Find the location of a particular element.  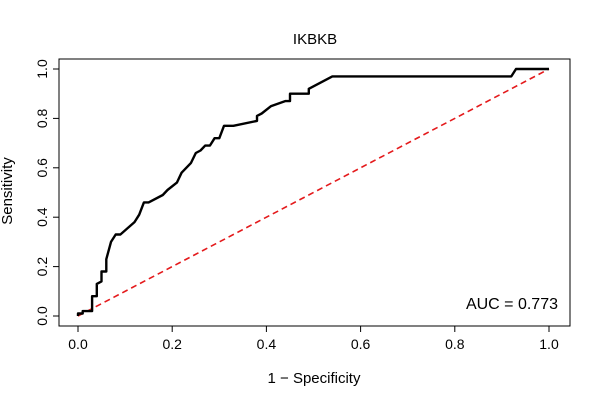

x-tick-label: 0.4 is located at coordinates (267, 344).